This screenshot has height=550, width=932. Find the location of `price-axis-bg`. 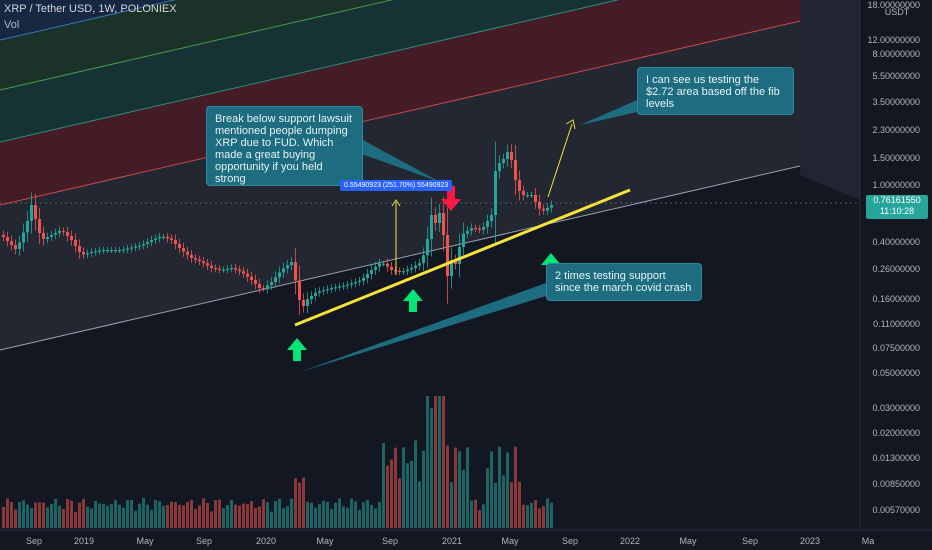

price-axis-bg is located at coordinates (896, 275).